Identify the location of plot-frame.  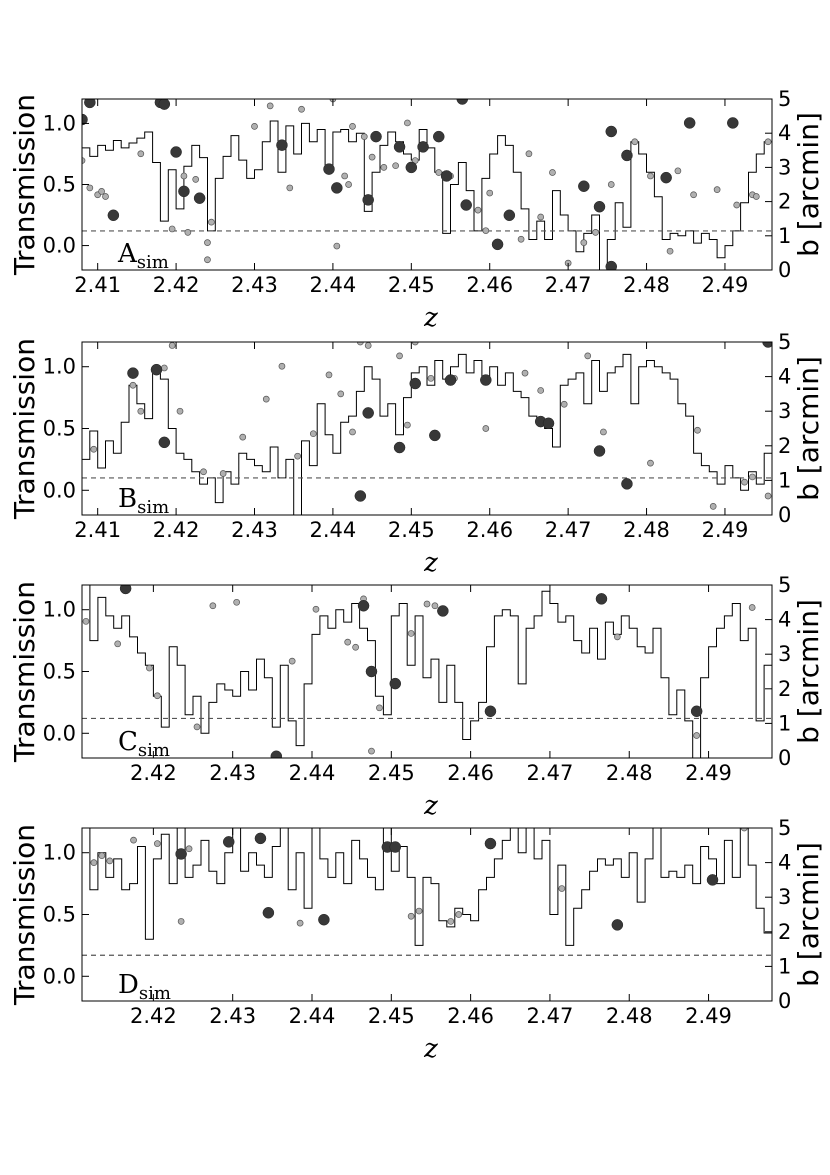
(427, 184).